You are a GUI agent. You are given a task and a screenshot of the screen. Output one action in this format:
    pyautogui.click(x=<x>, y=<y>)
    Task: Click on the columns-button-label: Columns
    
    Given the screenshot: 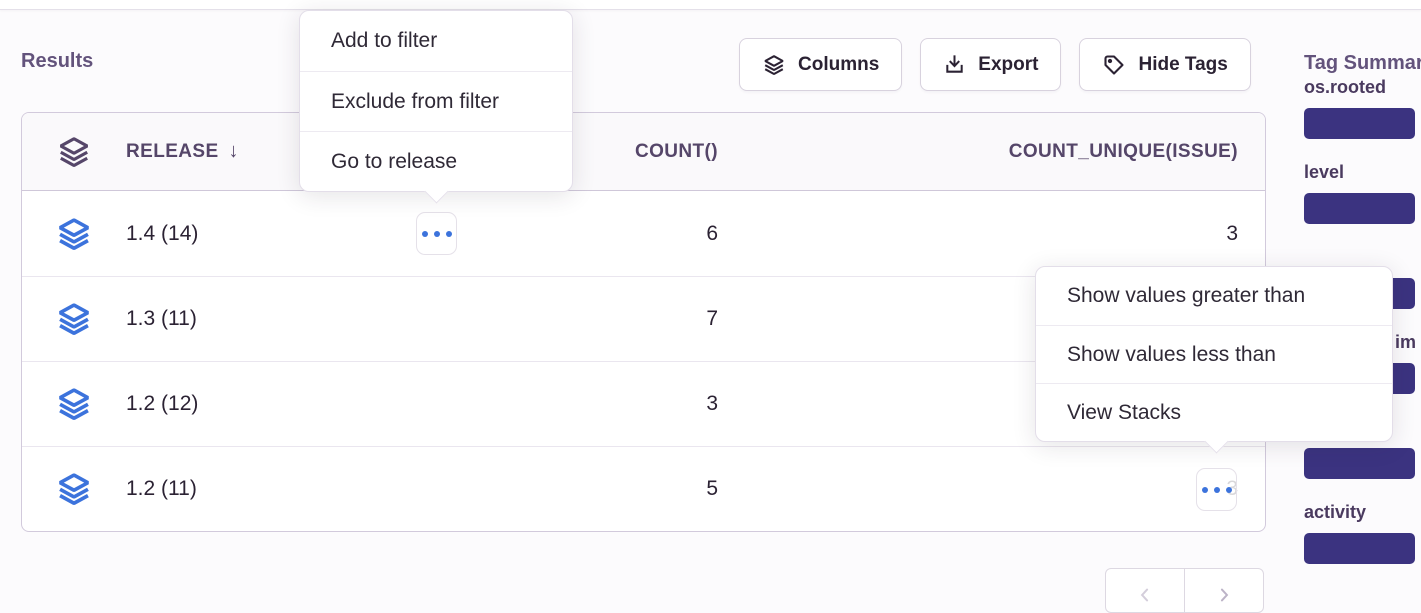 What is the action you would take?
    pyautogui.click(x=839, y=64)
    